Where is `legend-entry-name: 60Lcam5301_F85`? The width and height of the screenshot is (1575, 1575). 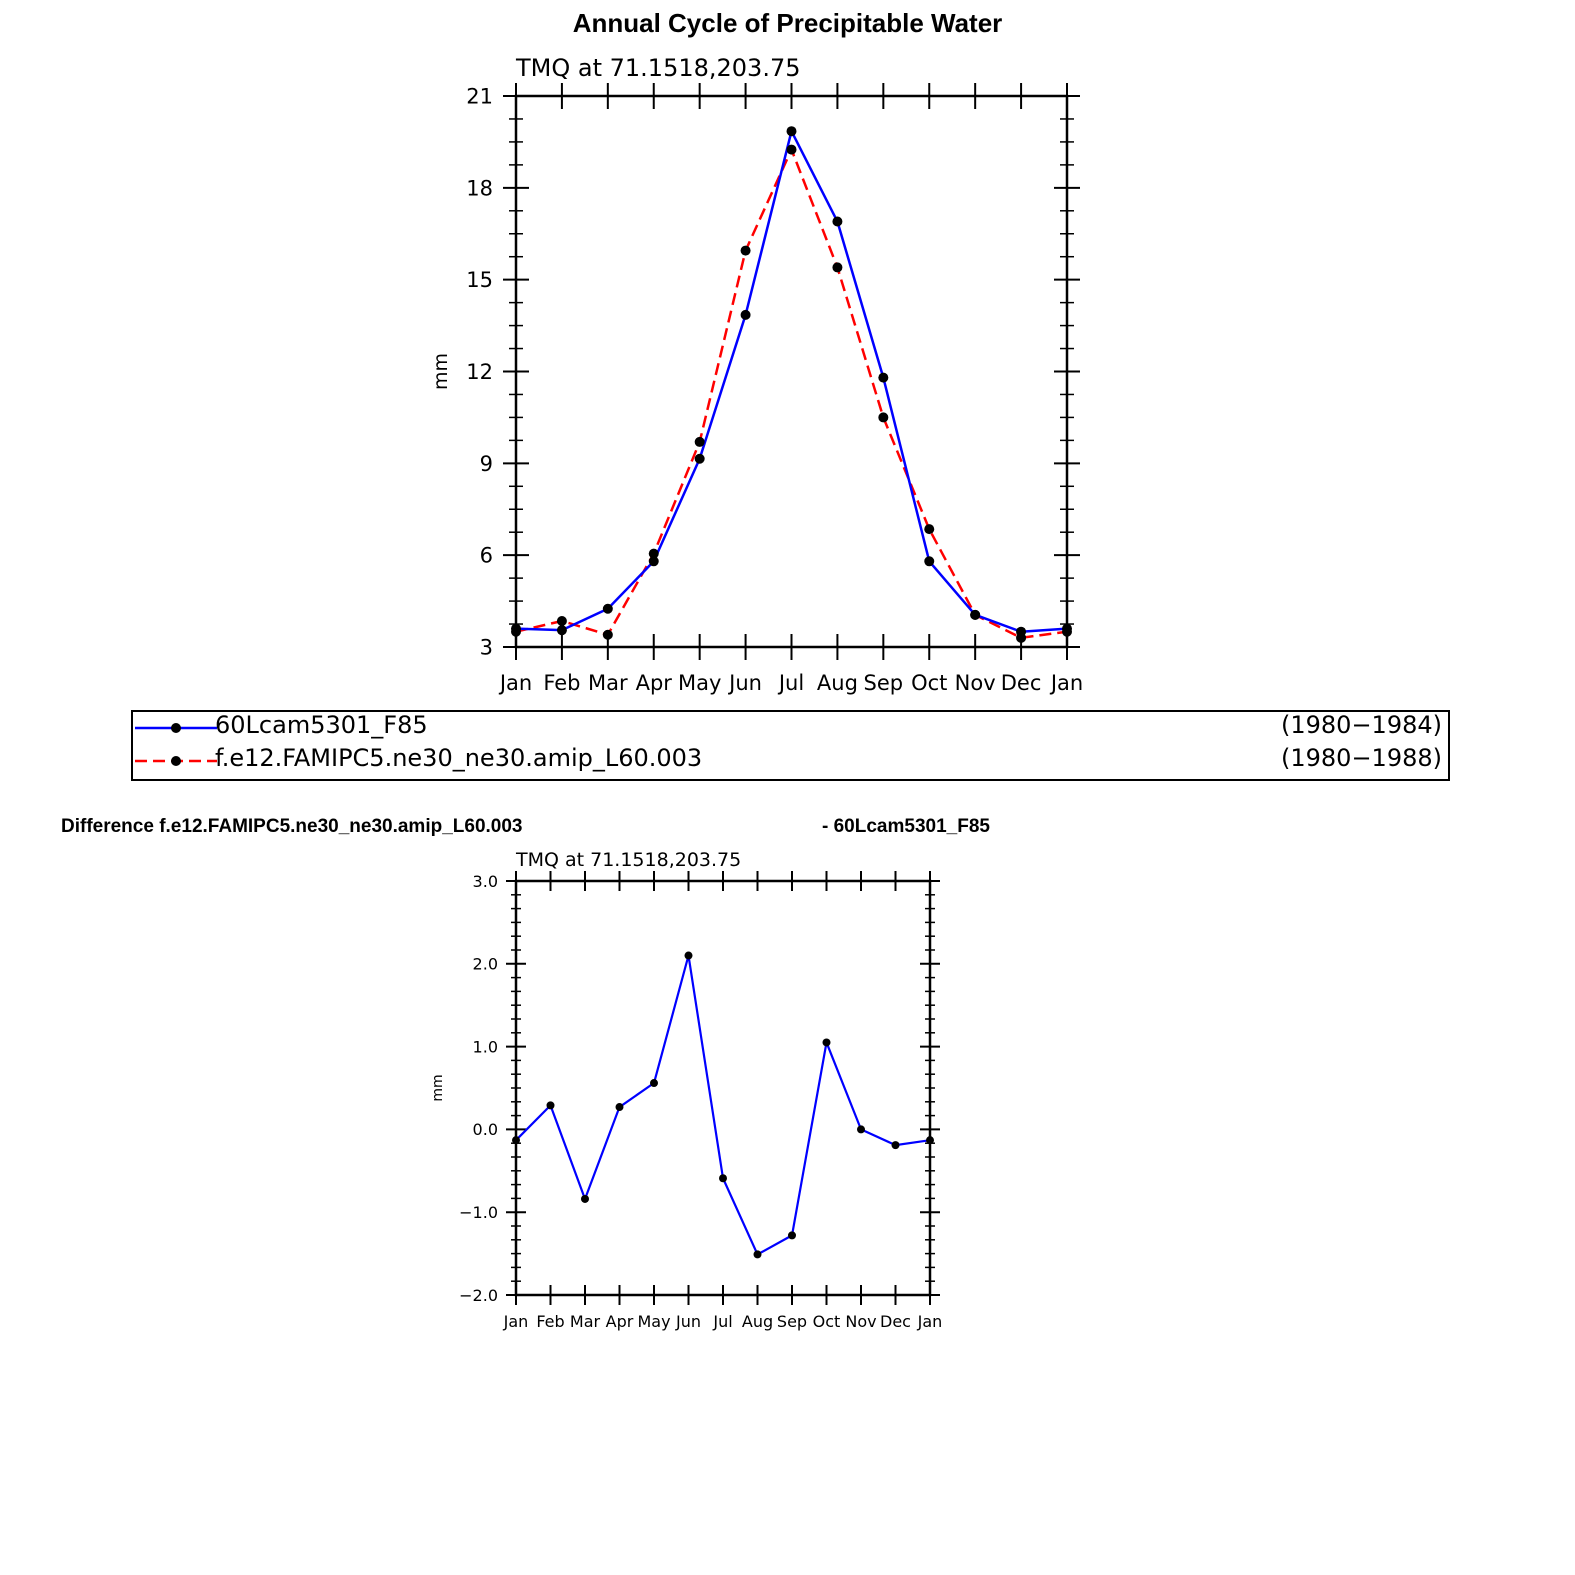 legend-entry-name: 60Lcam5301_F85 is located at coordinates (321, 725).